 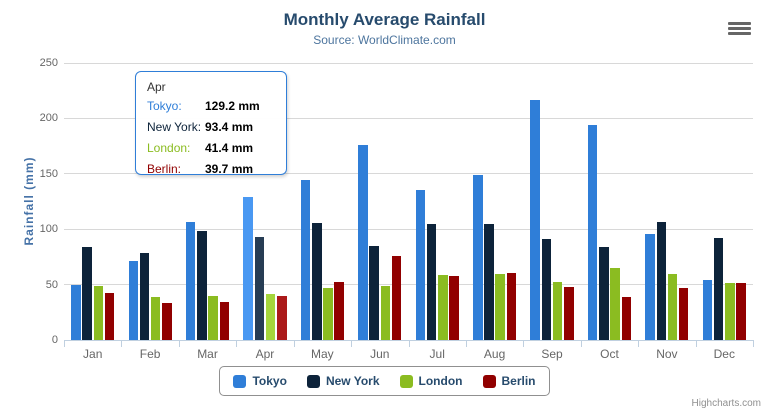 I want to click on column-tokyo-jul, so click(x=420, y=264).